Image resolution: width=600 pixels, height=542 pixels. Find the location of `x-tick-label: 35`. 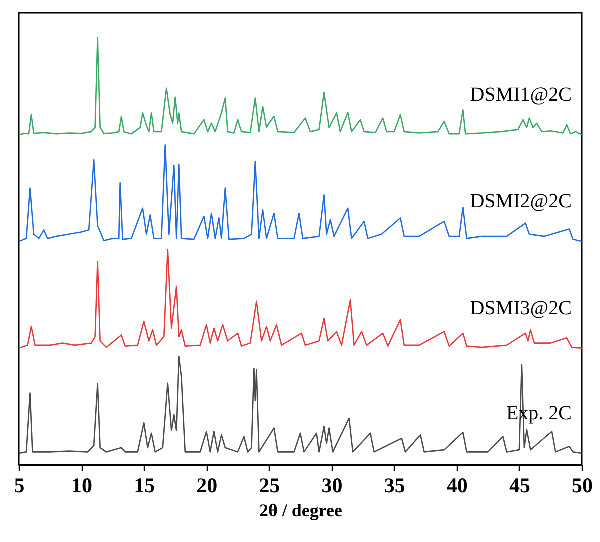

x-tick-label: 35 is located at coordinates (395, 486).